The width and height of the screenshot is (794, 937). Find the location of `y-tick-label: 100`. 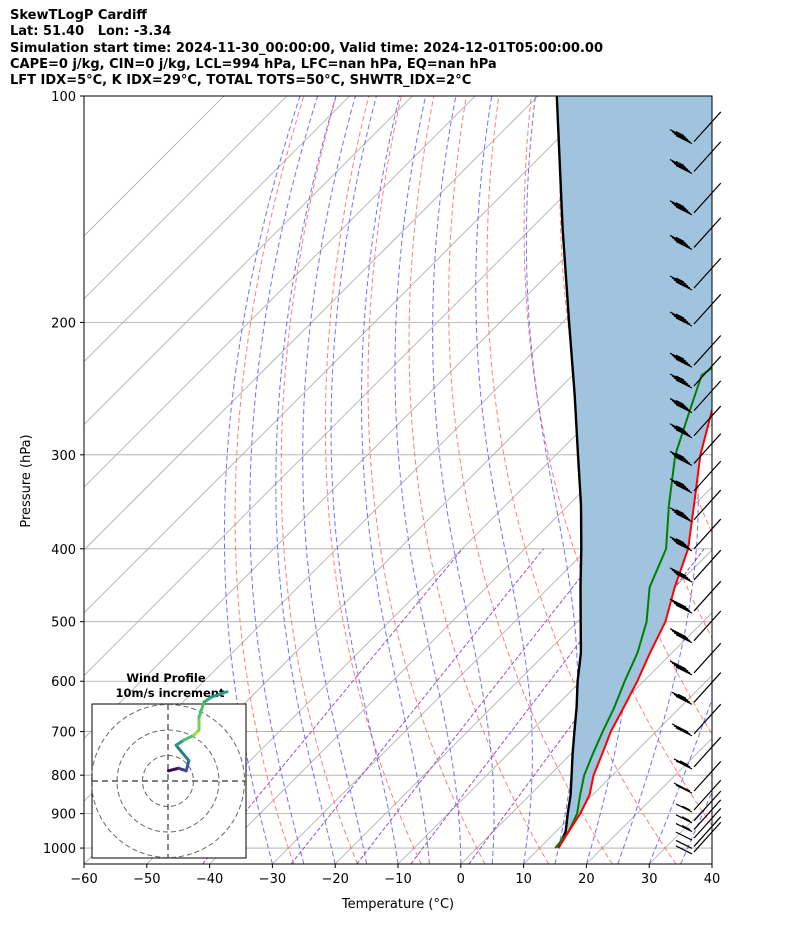

y-tick-label: 100 is located at coordinates (63, 97).